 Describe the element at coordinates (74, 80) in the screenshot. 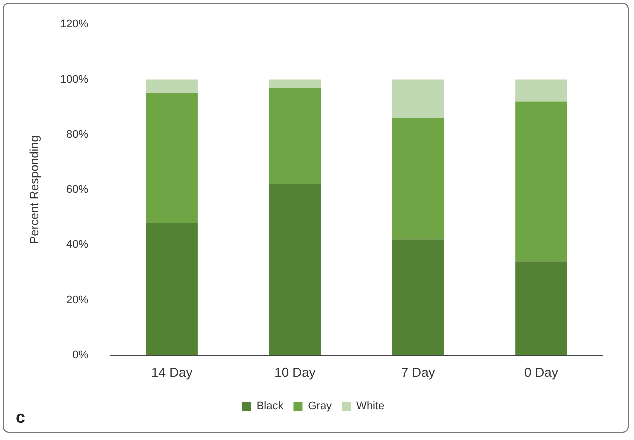

I see `y-tick-label: 100%` at that location.